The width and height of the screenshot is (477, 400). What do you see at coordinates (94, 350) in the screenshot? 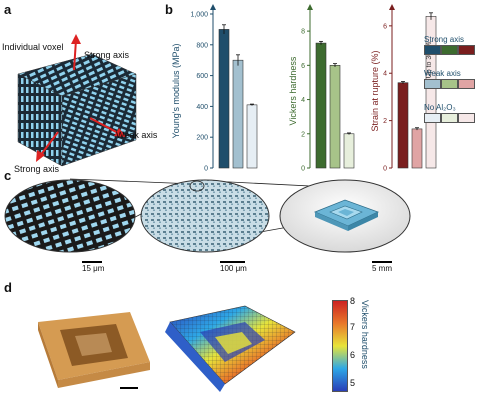
I see `sample-photo` at bounding box center [94, 350].